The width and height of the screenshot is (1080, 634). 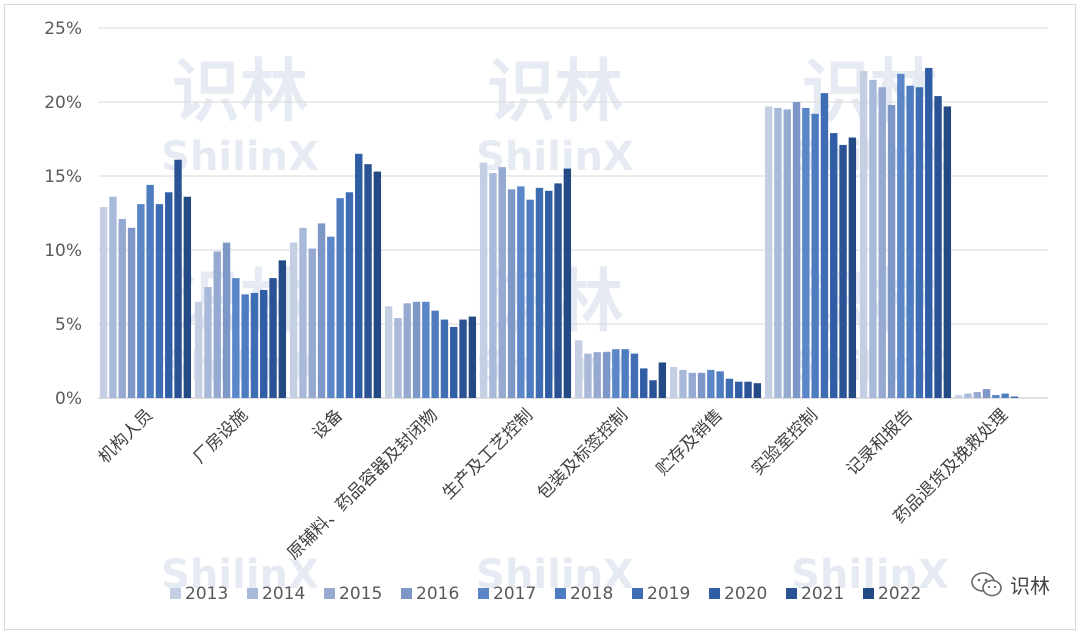 What do you see at coordinates (545, 594) in the screenshot?
I see `legend: 2013 2014 2015 2016 2017 2018 2019 2020 2021 2022` at bounding box center [545, 594].